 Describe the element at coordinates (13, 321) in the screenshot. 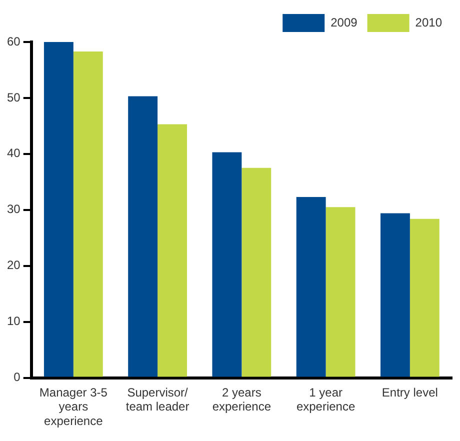

I see `y-tick-label: 10` at that location.